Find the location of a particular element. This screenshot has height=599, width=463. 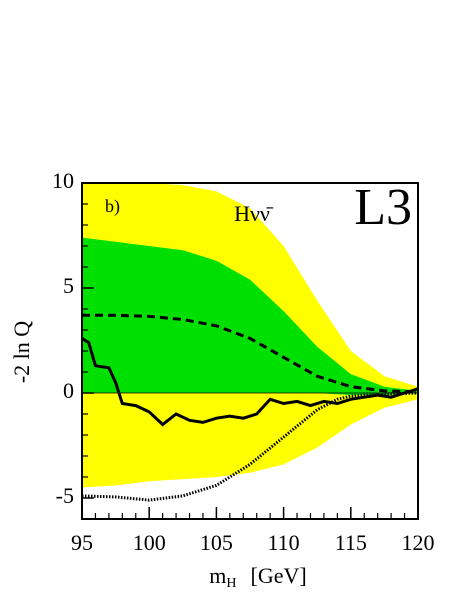

x-axis-label-unit: [GeV] is located at coordinates (279, 575).